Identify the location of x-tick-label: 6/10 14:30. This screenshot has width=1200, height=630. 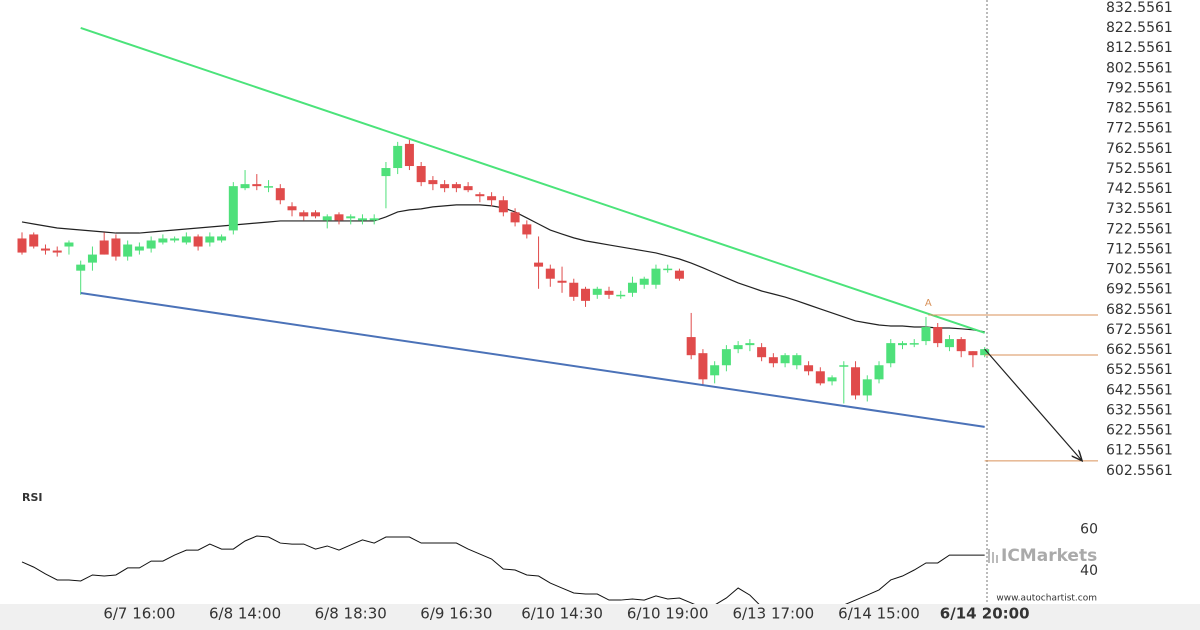
(562, 614).